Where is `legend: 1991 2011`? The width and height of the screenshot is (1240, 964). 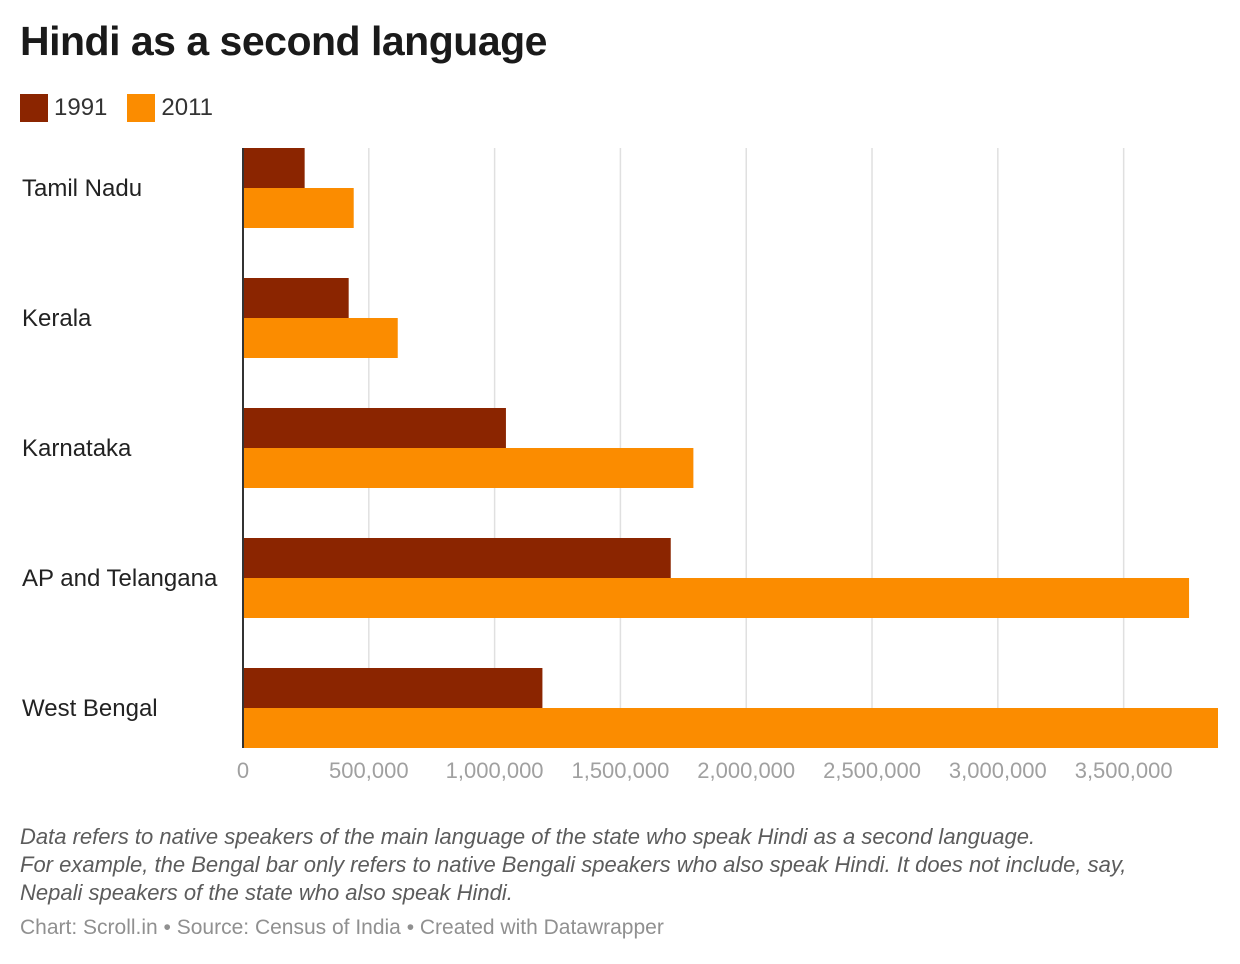
legend: 1991 2011 is located at coordinates (126, 108).